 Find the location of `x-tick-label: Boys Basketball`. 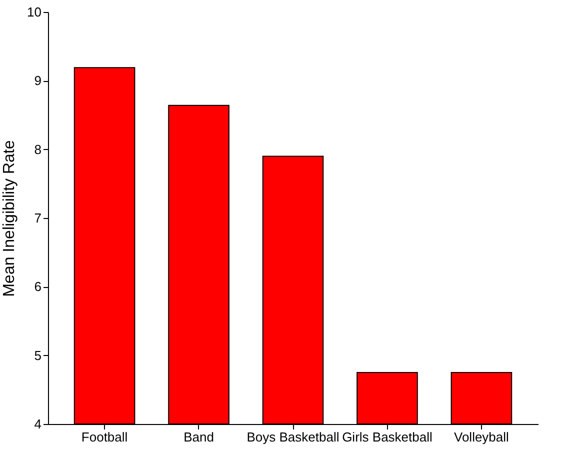

x-tick-label: Boys Basketball is located at coordinates (293, 437).